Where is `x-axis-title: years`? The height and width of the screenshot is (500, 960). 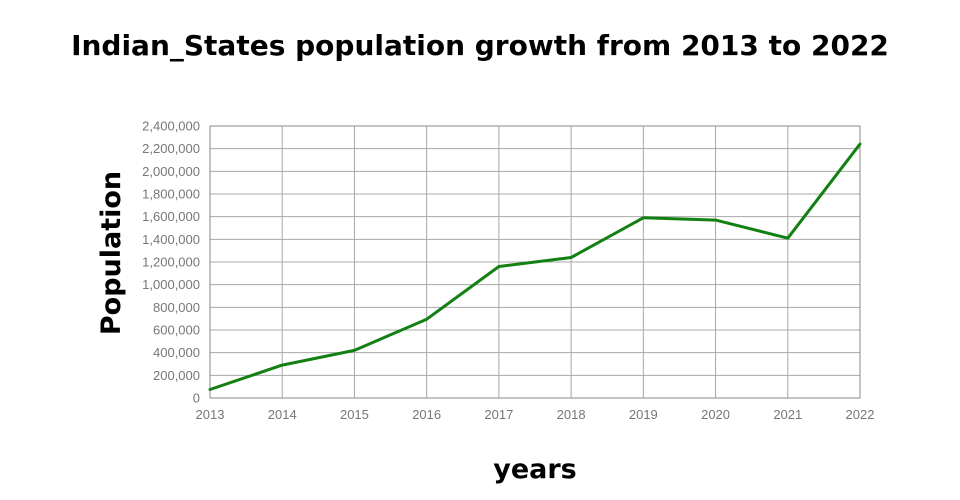
x-axis-title: years is located at coordinates (535, 469).